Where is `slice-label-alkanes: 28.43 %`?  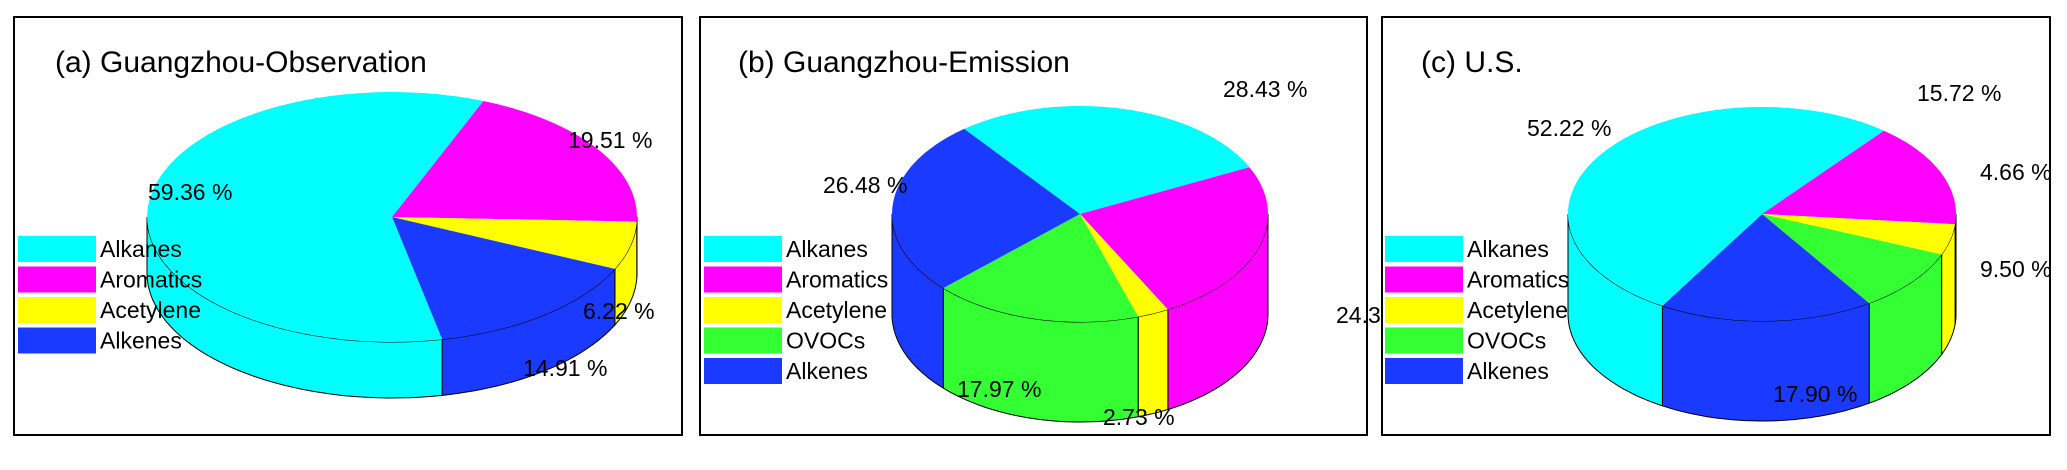 slice-label-alkanes: 28.43 % is located at coordinates (1265, 89).